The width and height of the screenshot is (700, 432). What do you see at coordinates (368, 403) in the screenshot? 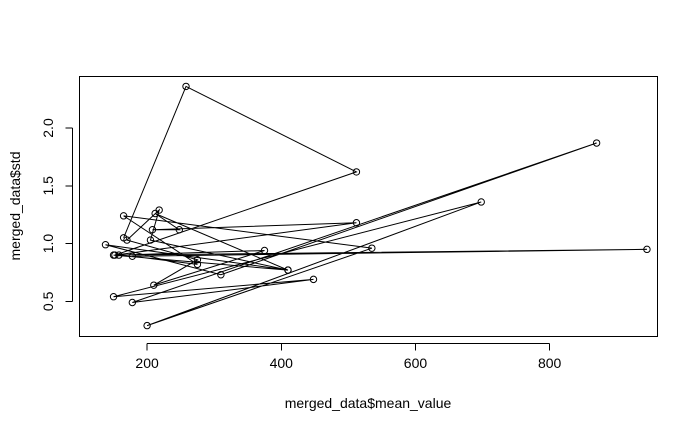
I see `x-axis-label: merged_data$mean_value` at bounding box center [368, 403].